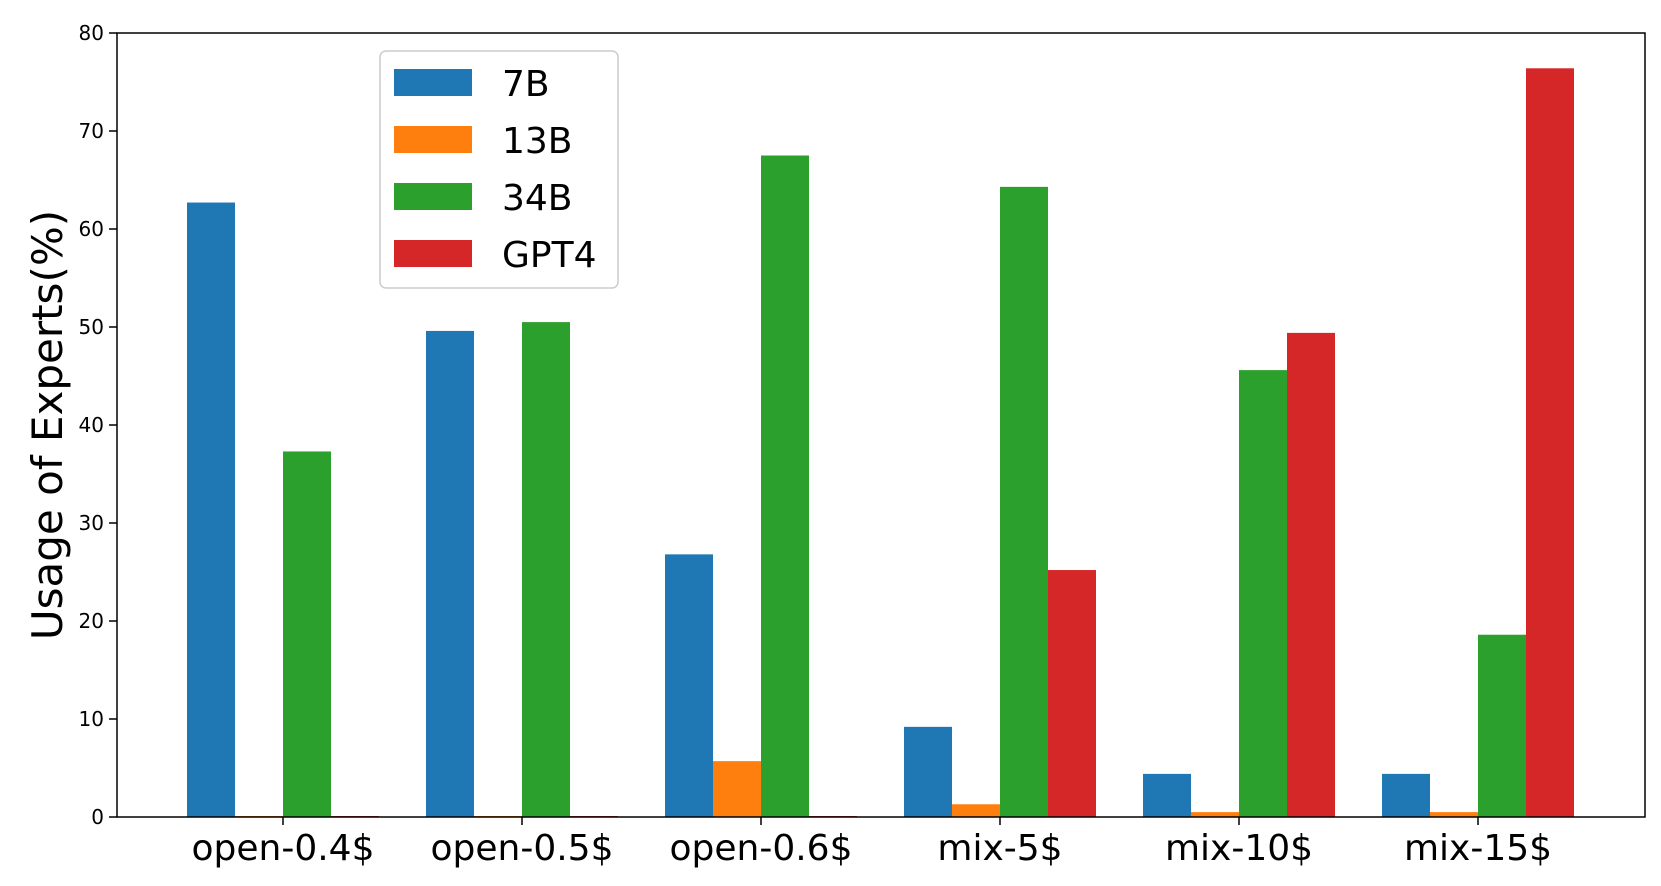 This screenshot has height=886, width=1661. What do you see at coordinates (537, 198) in the screenshot?
I see `legend-label-34b: 34B` at bounding box center [537, 198].